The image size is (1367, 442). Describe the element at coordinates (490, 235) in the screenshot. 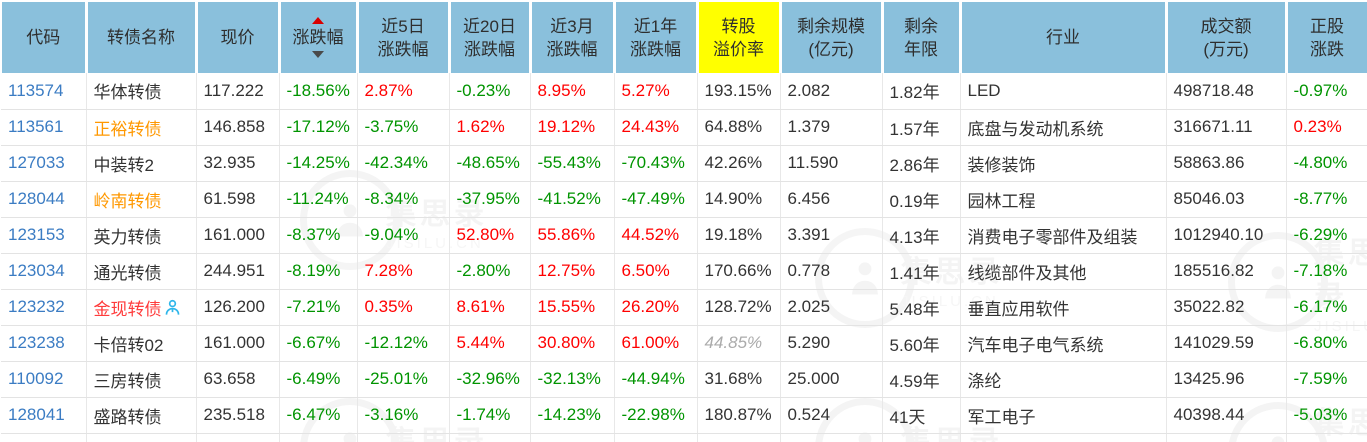

I see `change-20d-cell: 52.80%` at that location.